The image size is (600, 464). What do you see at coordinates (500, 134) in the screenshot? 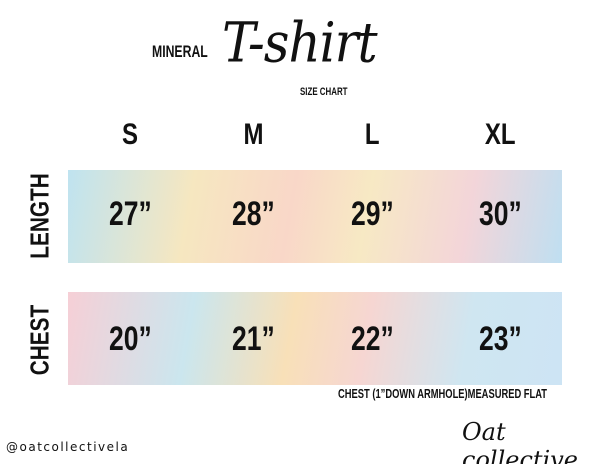
I see `size-header-xl: XL` at bounding box center [500, 134].